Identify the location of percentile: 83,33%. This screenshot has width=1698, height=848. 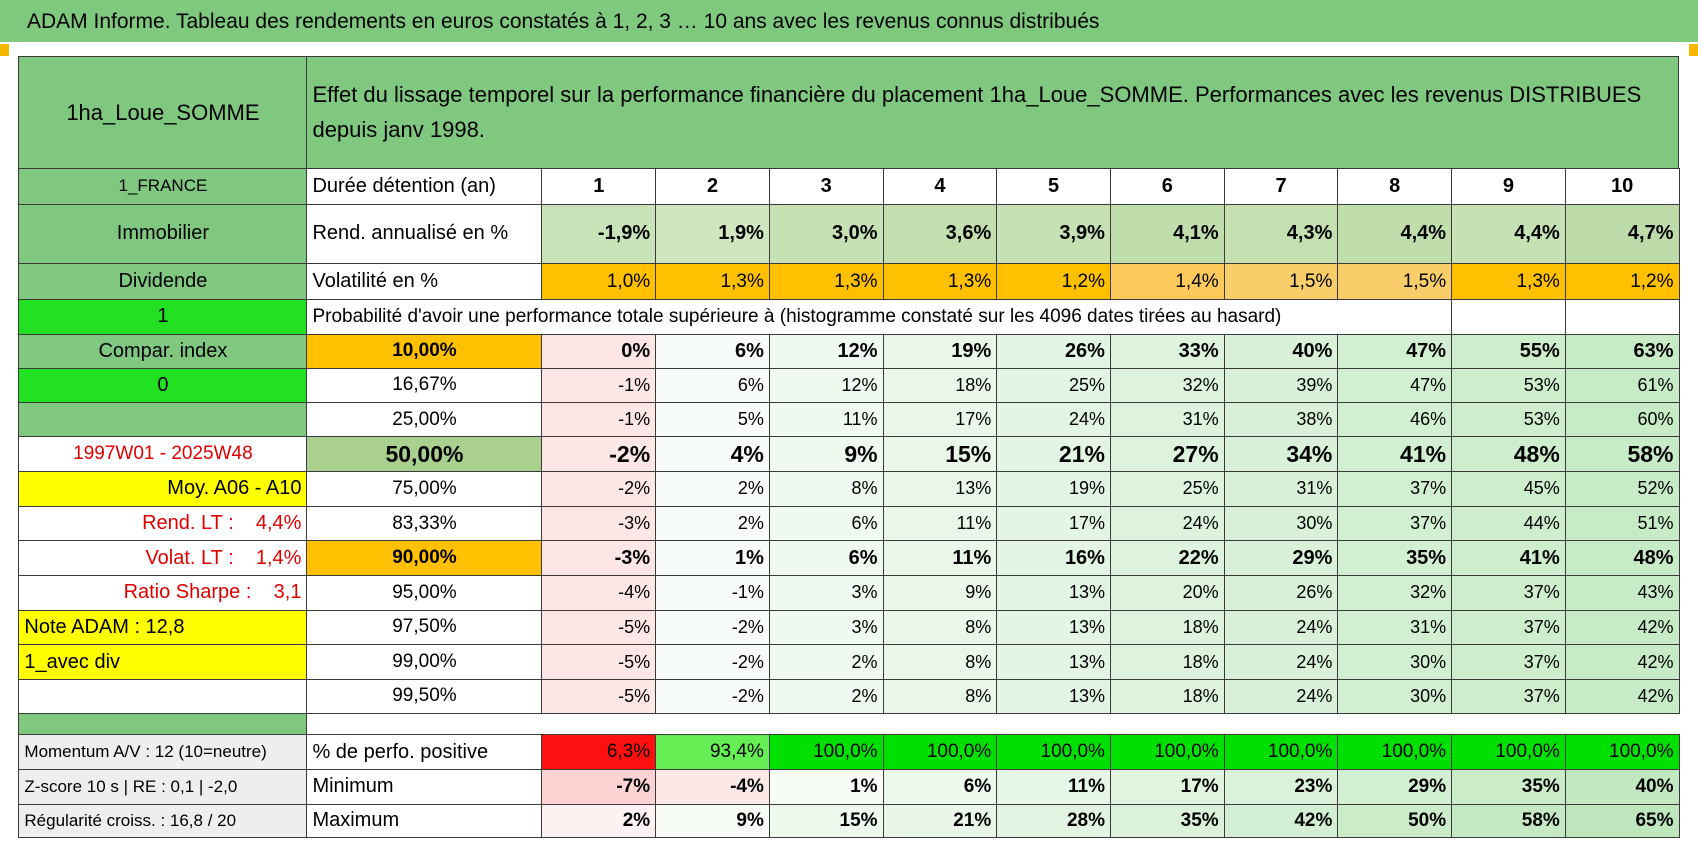
(424, 523).